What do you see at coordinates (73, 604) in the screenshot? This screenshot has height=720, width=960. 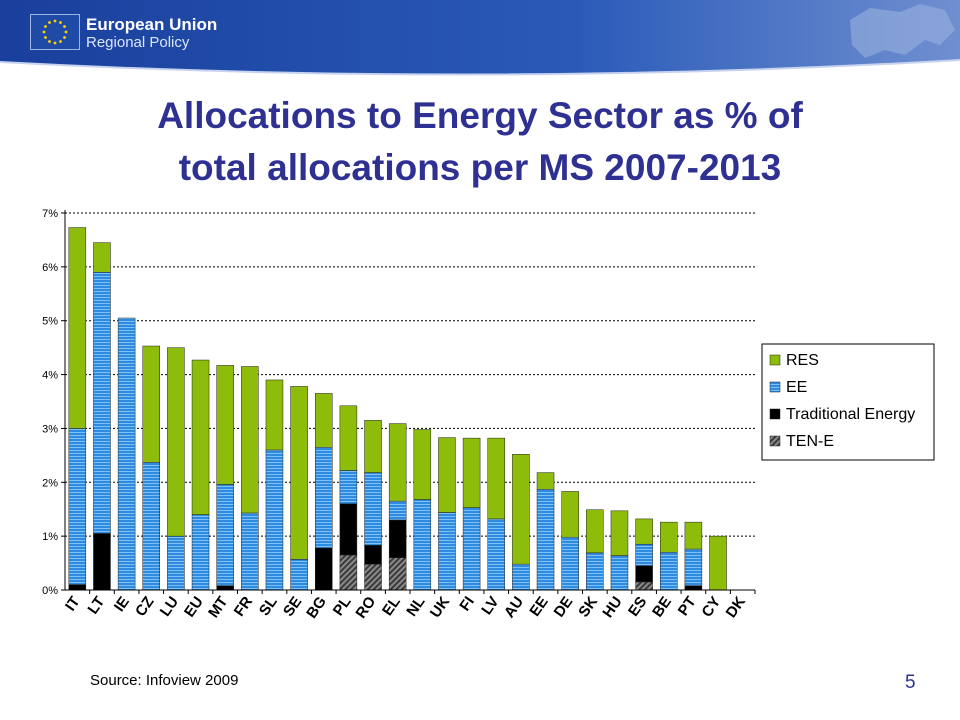 I see `x-tick-label: IT` at bounding box center [73, 604].